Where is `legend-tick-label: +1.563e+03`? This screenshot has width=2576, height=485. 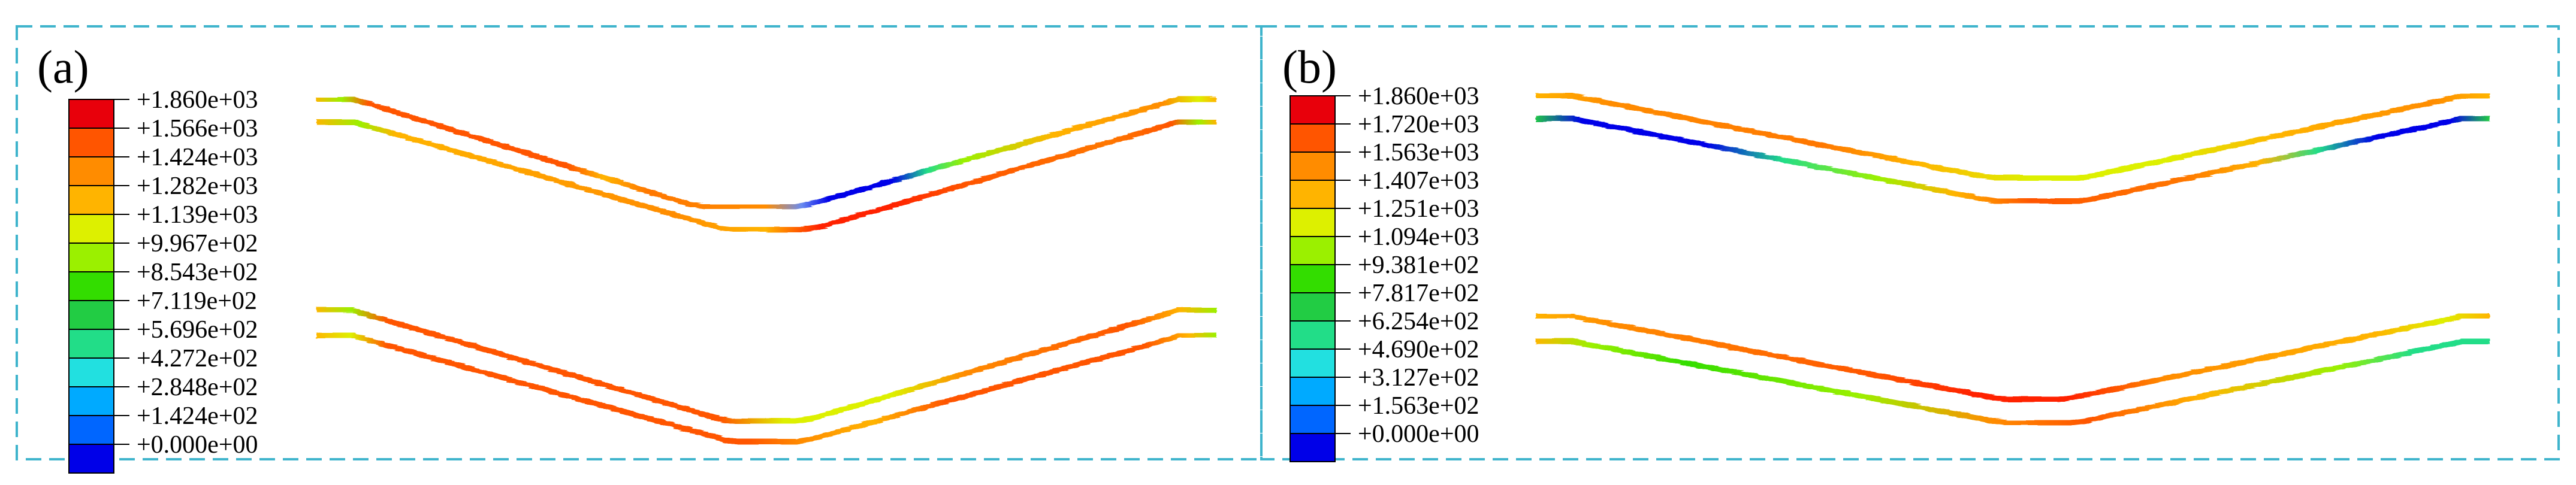 legend-tick-label: +1.563e+03 is located at coordinates (1419, 152).